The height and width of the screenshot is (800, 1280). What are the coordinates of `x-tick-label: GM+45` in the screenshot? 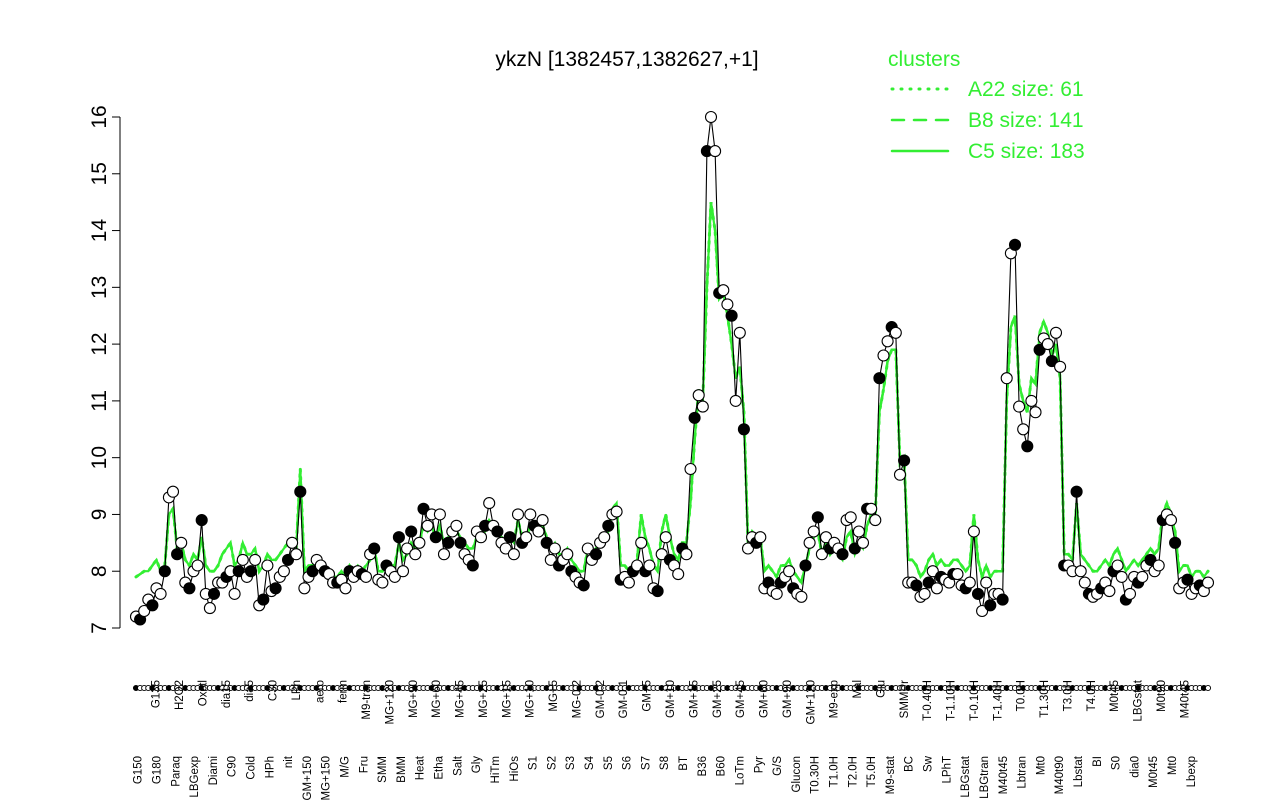 It's located at (741, 699).